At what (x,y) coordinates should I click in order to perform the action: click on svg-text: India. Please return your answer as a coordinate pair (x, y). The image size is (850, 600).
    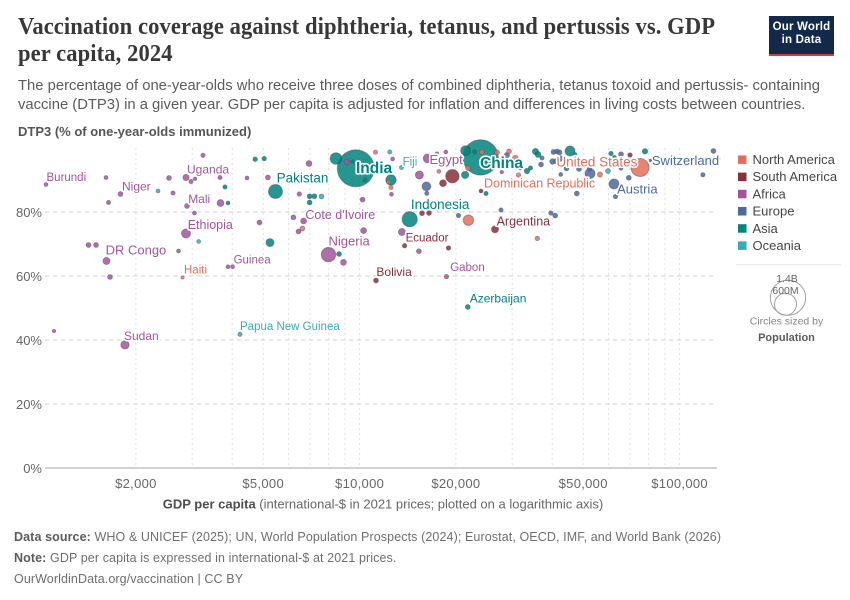
    Looking at the image, I should click on (374, 168).